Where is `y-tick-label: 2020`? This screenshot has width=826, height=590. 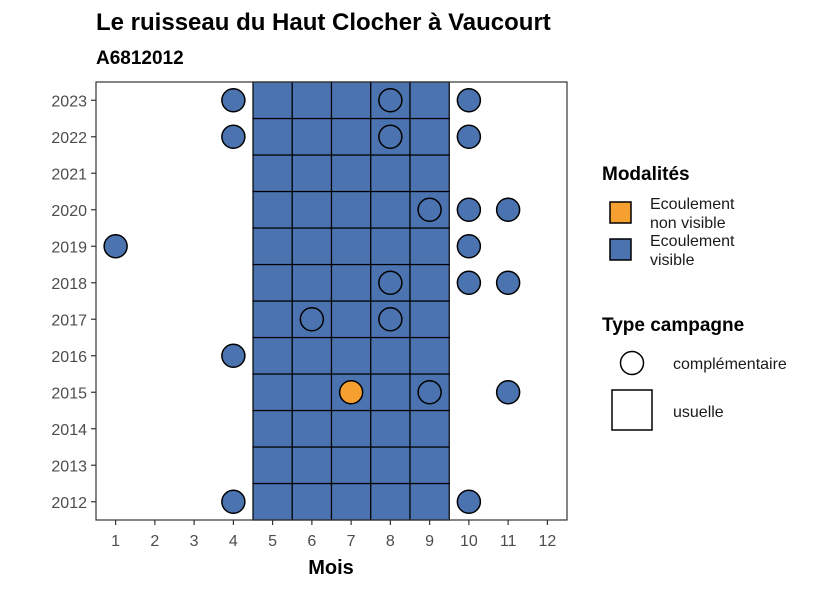 y-tick-label: 2020 is located at coordinates (69, 211).